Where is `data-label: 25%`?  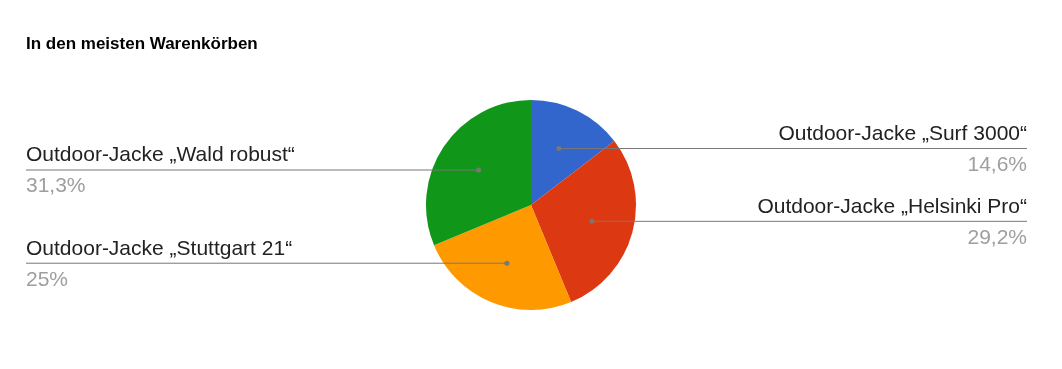 data-label: 25% is located at coordinates (47, 278).